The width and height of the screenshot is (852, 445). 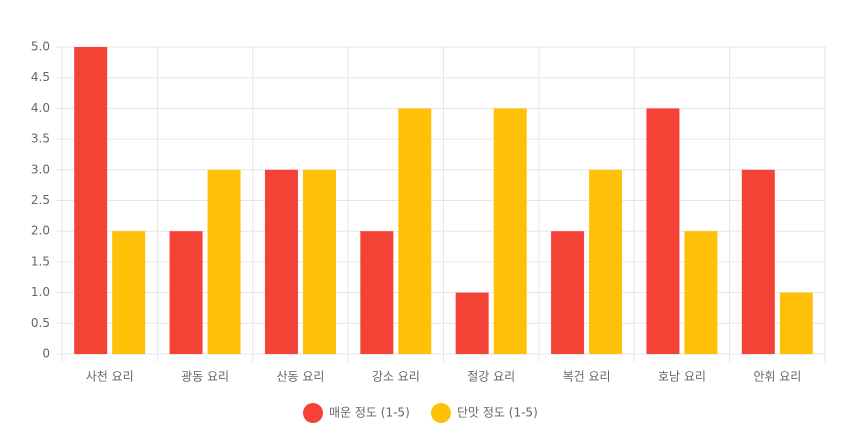 I want to click on legend-label: 단맛 정도 (1-5), so click(x=497, y=413).